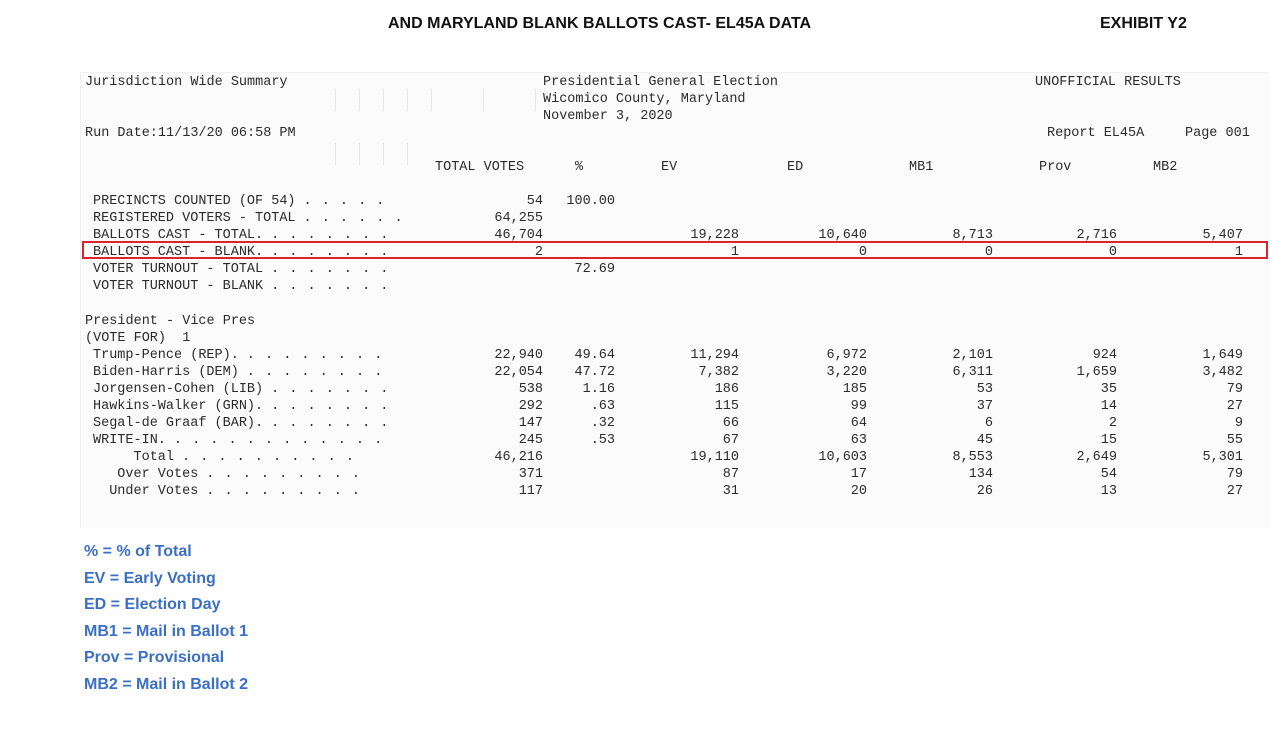  What do you see at coordinates (858, 423) in the screenshot?
I see `cell-ed: 64` at bounding box center [858, 423].